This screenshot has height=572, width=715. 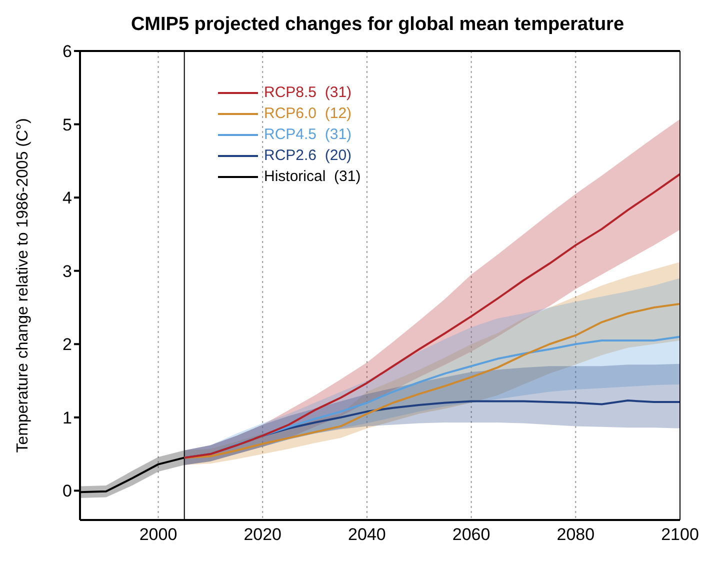 I want to click on y-tick-label: 4, so click(x=67, y=198).